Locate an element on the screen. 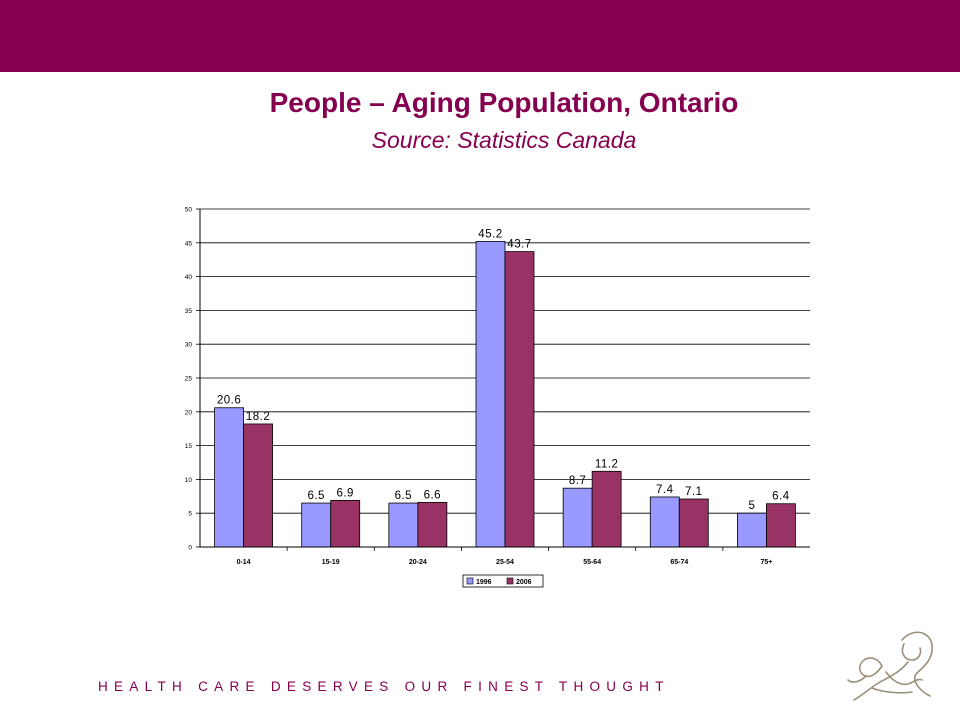 This screenshot has width=960, height=720. legend-box is located at coordinates (503, 581).